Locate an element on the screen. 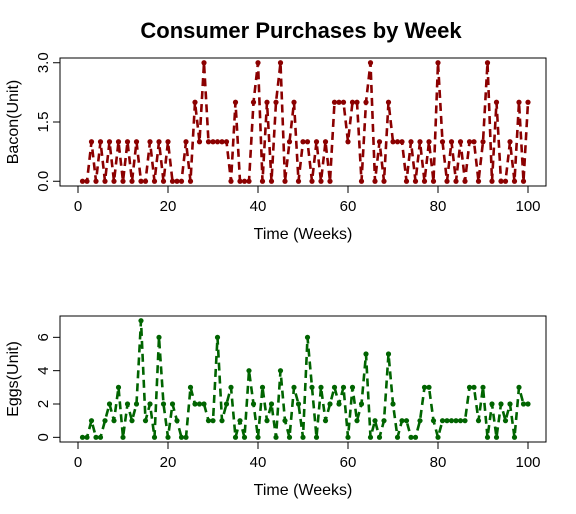  bacon-y-tick-label: 3.0 is located at coordinates (43, 62).